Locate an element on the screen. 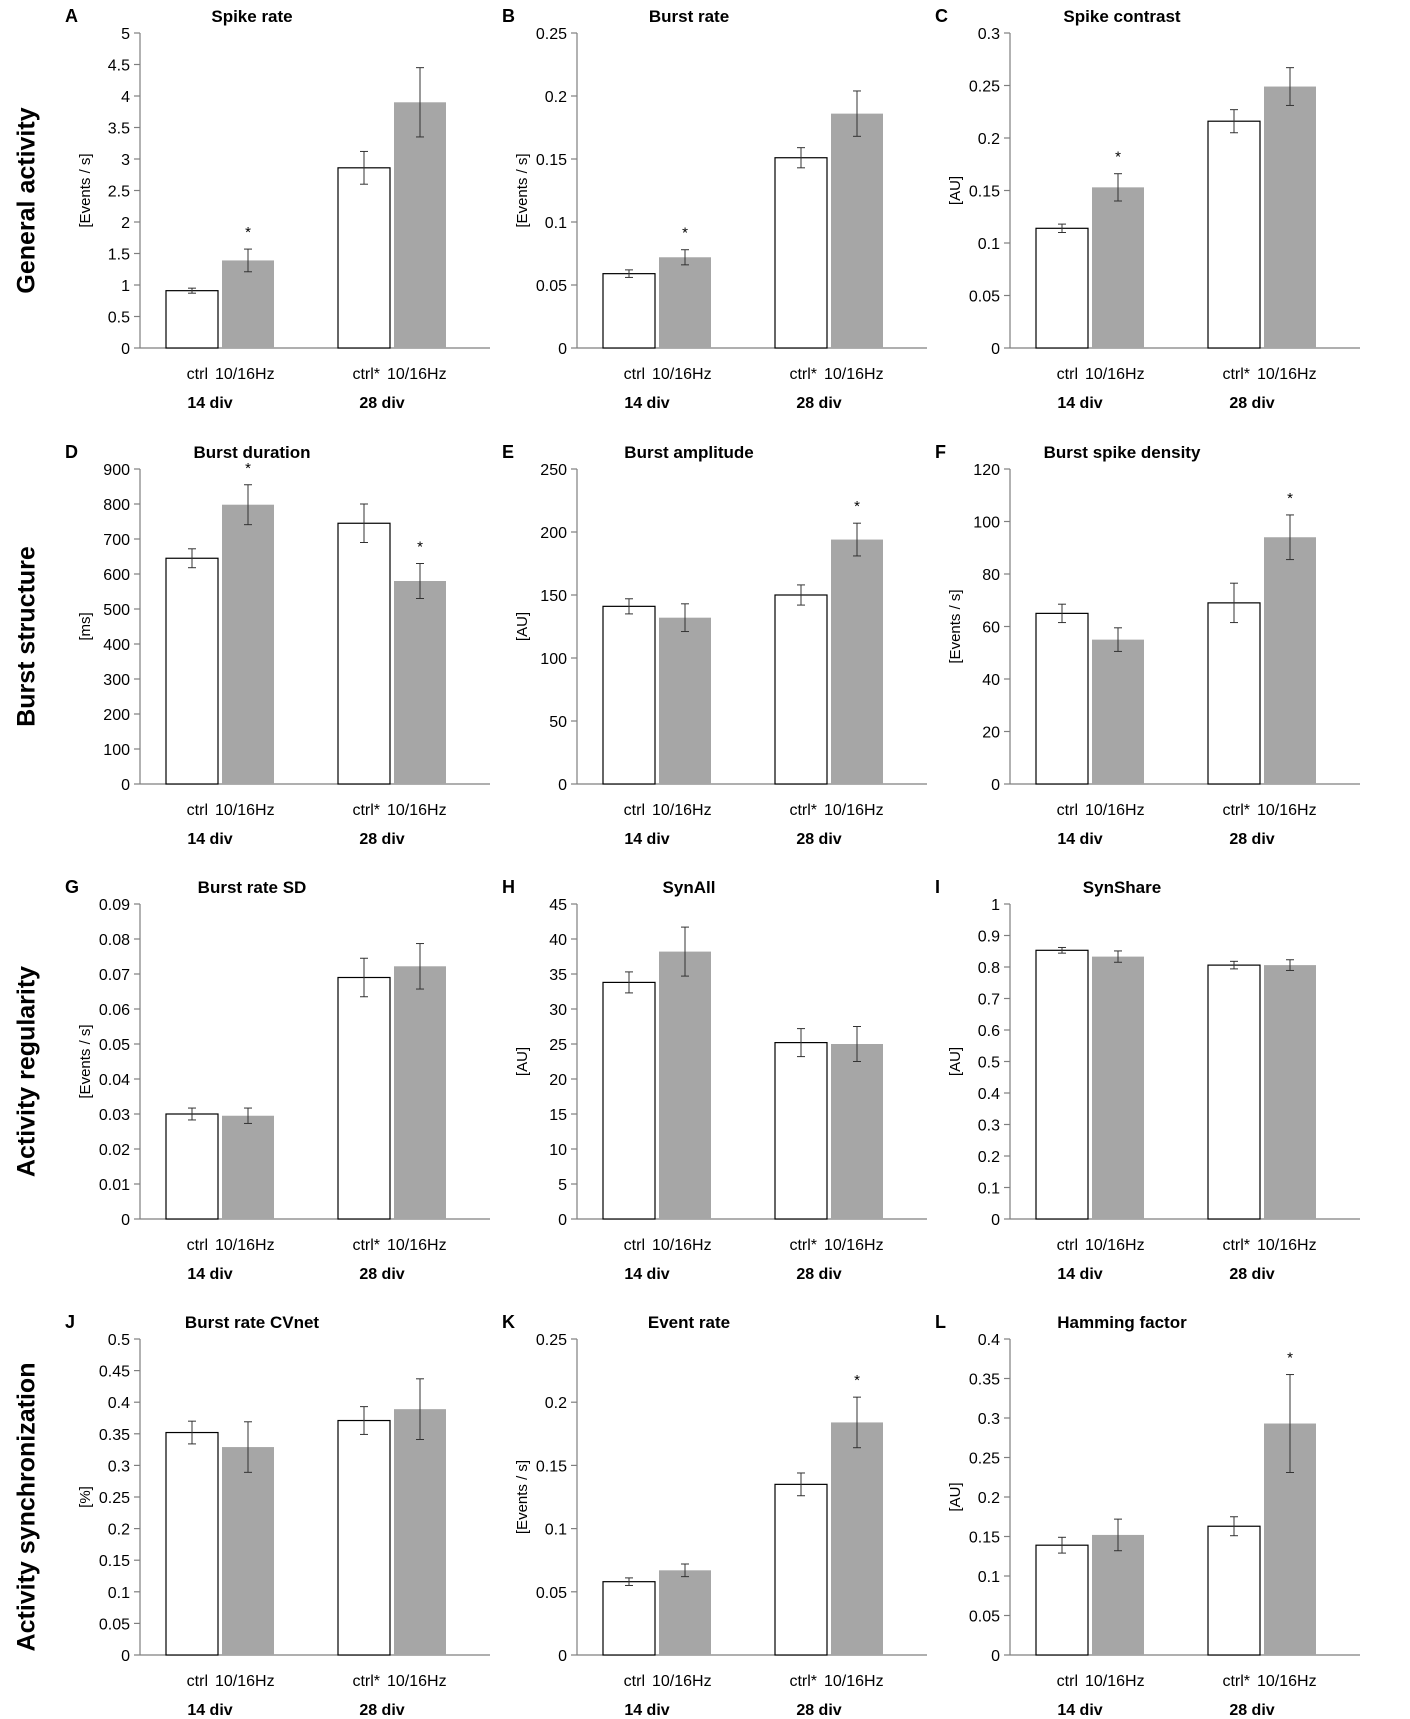  y-tick-label: 20 is located at coordinates (991, 733).